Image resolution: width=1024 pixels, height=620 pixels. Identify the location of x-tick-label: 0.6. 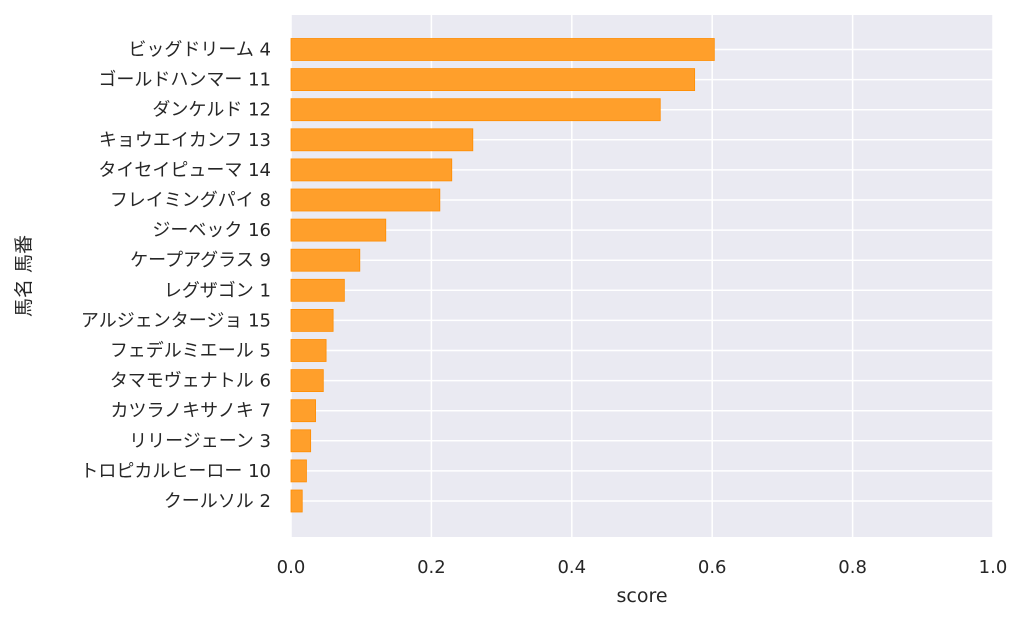
(712, 567).